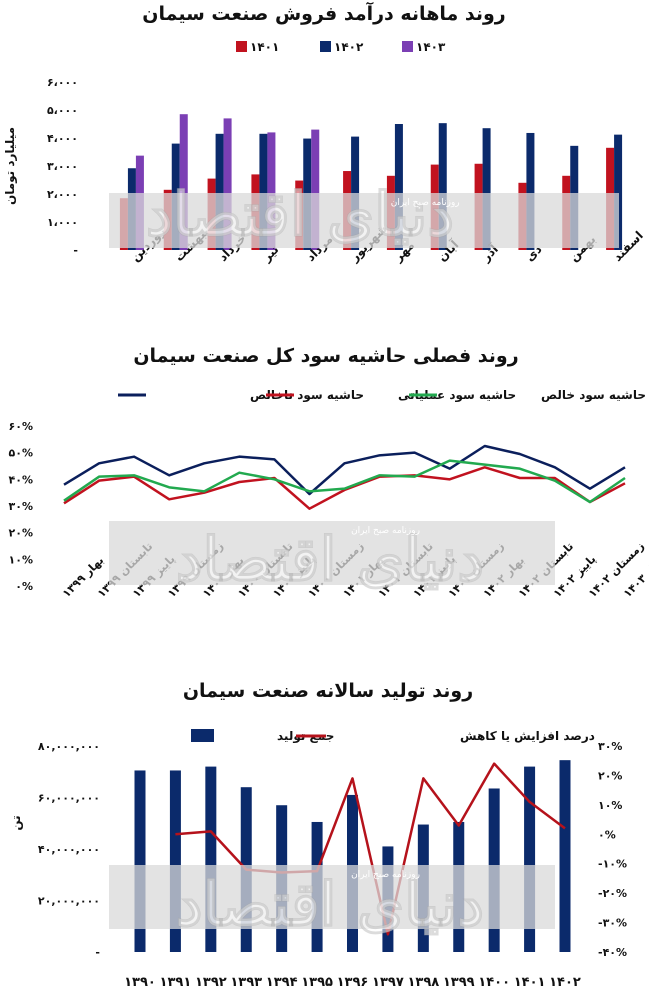 This screenshot has height=1000, width=649. What do you see at coordinates (325, 356) in the screenshot?
I see `chart-2-title: روند فصلی حاشیه سود کل صنعت سیمان` at bounding box center [325, 356].